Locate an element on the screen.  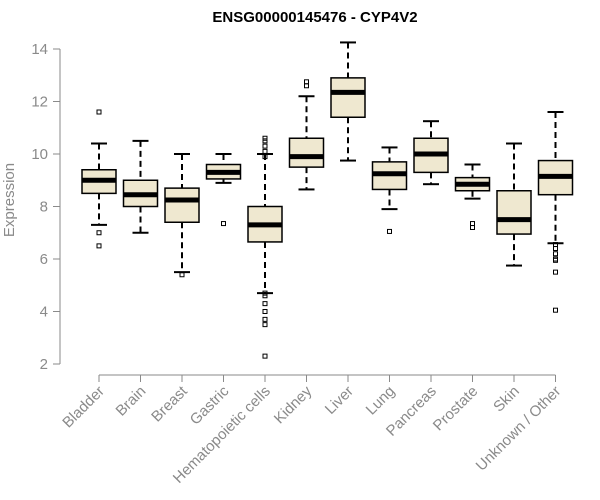
y-axis: 2 4 6 8 10 12 14 is located at coordinates (46, 207).